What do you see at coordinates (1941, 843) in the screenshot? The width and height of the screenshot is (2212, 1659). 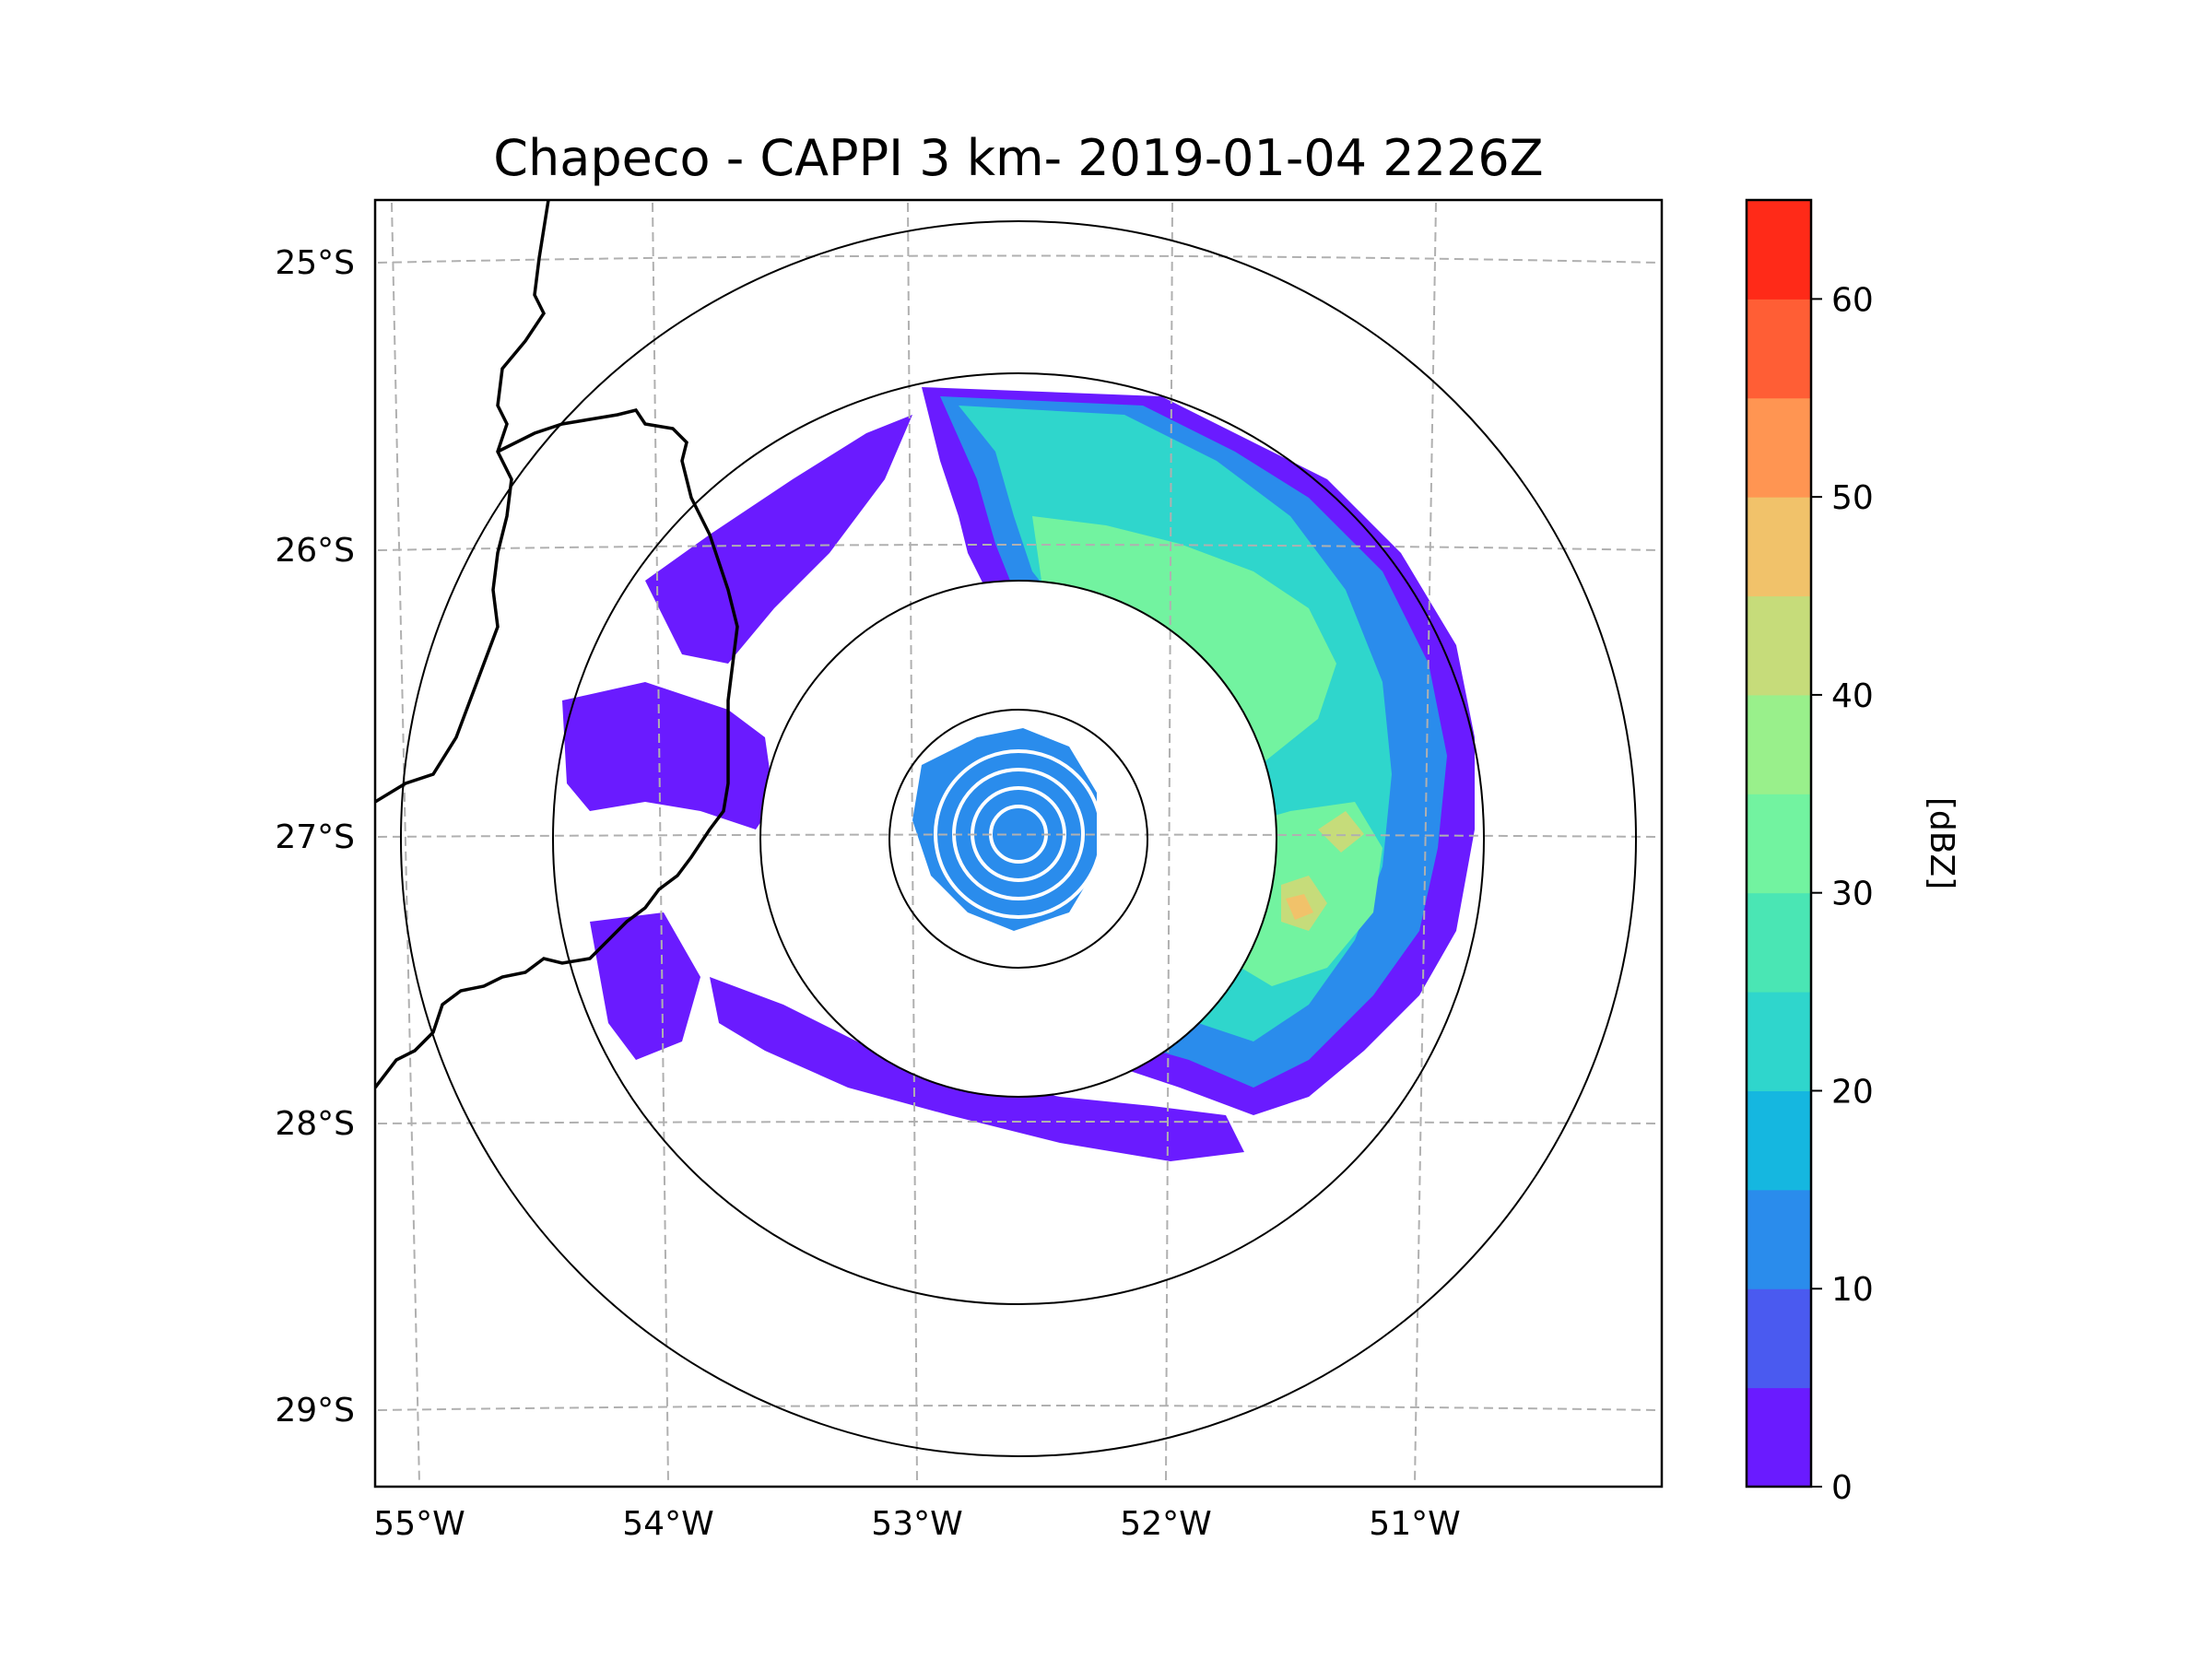 I see `colorbar-label: [dBZ]` at bounding box center [1941, 843].